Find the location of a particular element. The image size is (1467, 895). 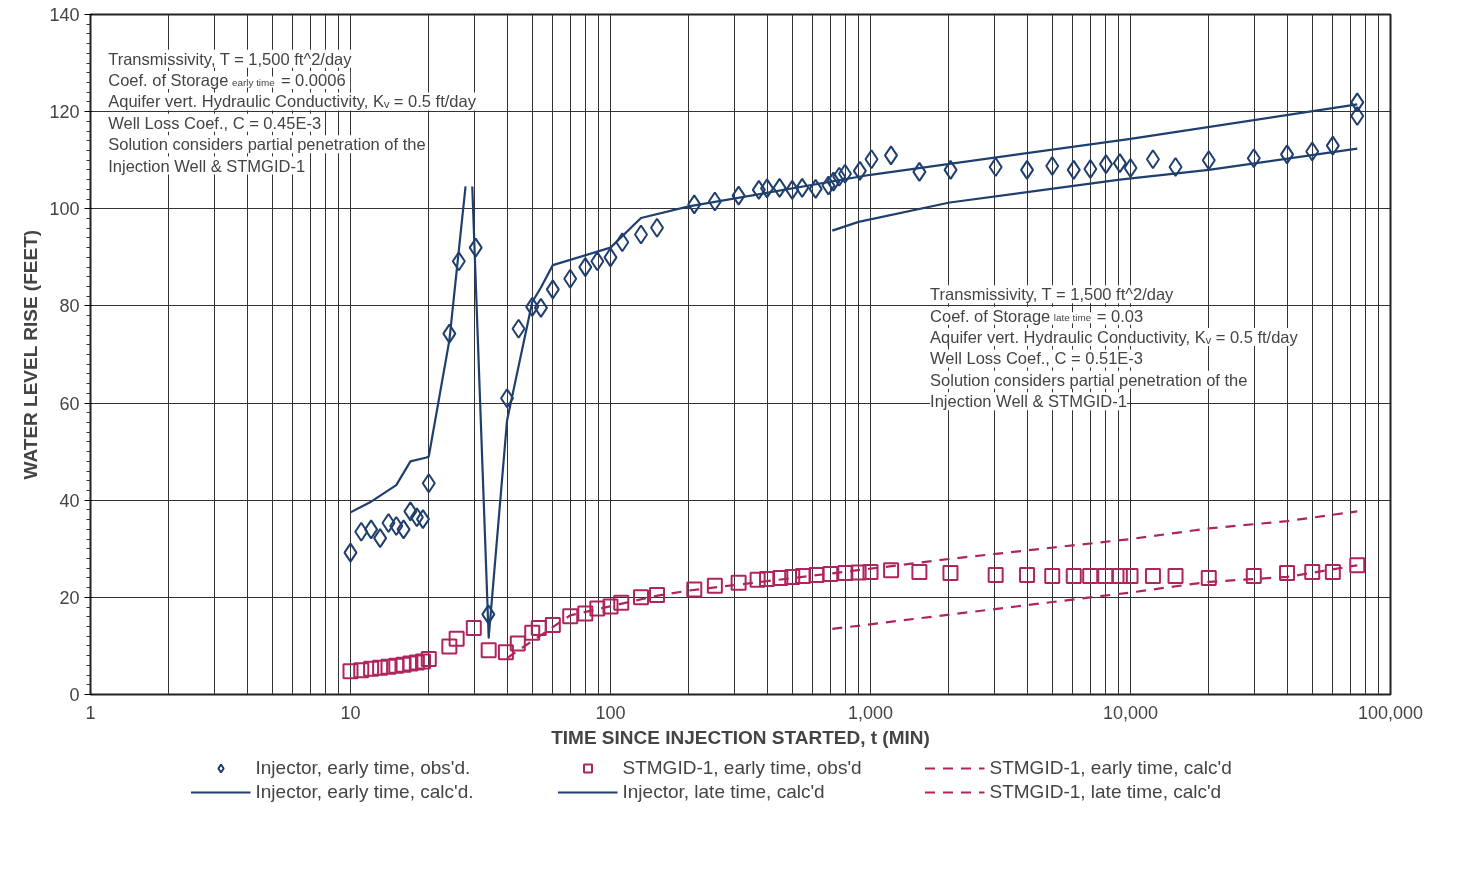

legend-label: Injector, early time, calc'd. is located at coordinates (365, 792).